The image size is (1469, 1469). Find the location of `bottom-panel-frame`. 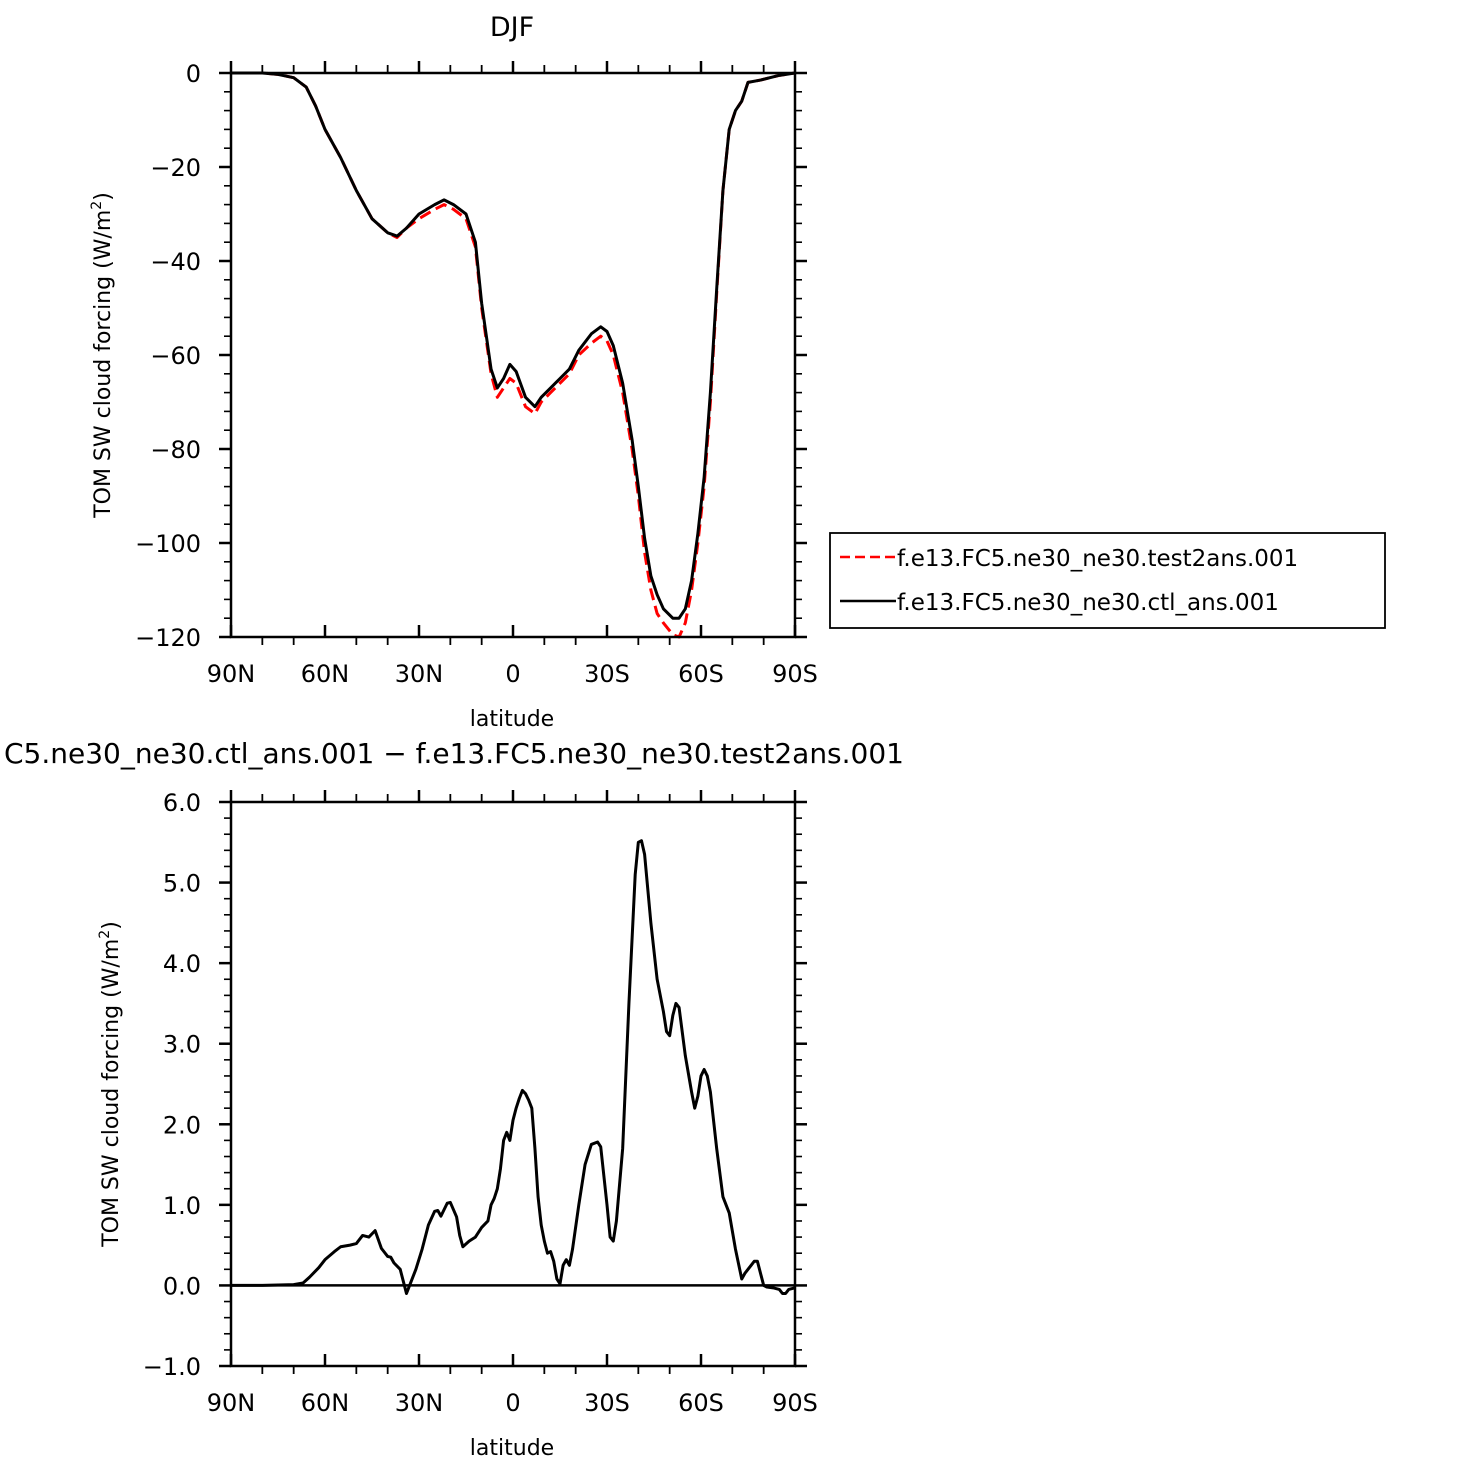

bottom-panel-frame is located at coordinates (513, 1084).